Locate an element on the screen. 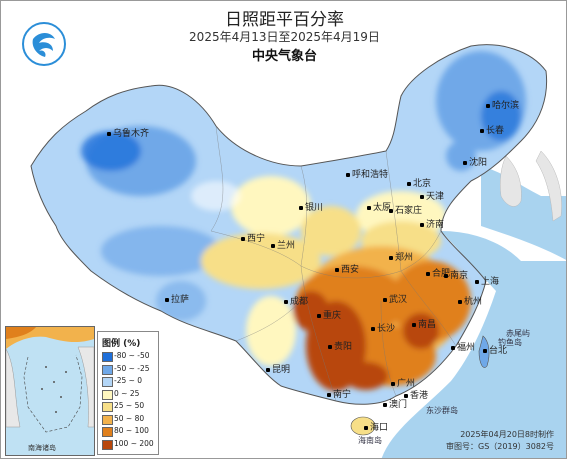 The height and width of the screenshot is (459, 567). city-label: 澳门 is located at coordinates (395, 403).